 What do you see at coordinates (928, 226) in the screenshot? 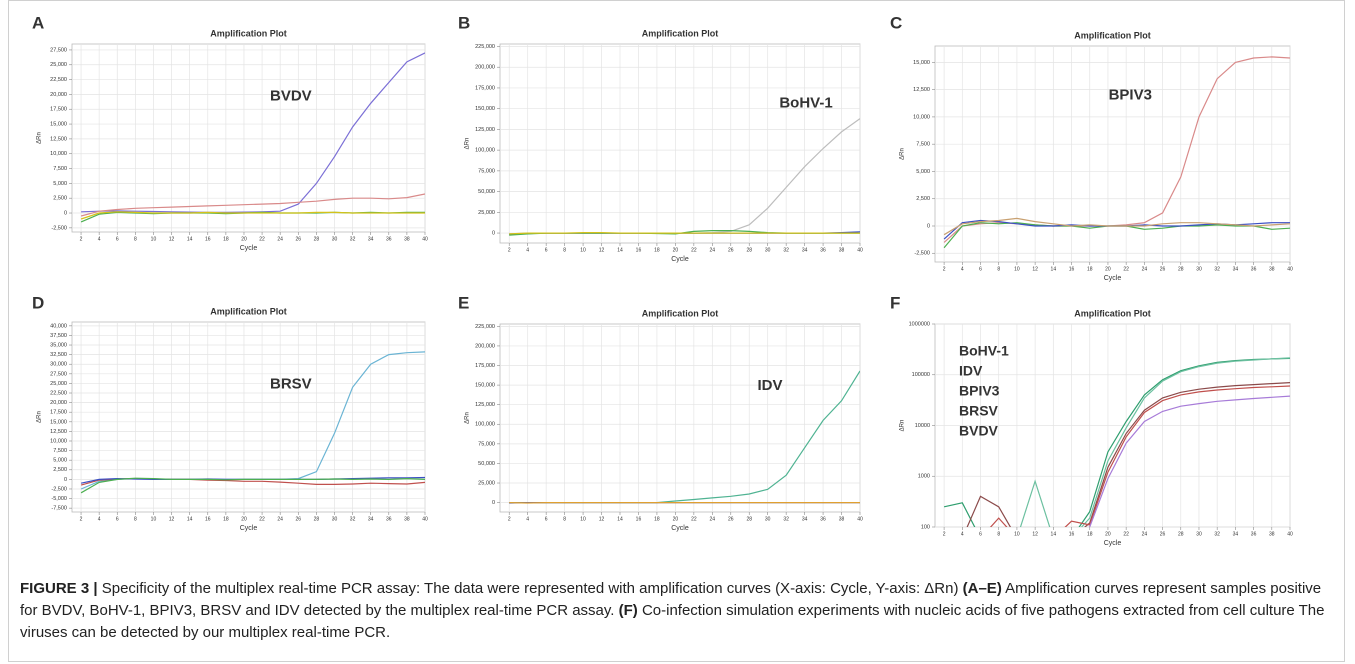
I see `y-tick-label: 0` at bounding box center [928, 226].